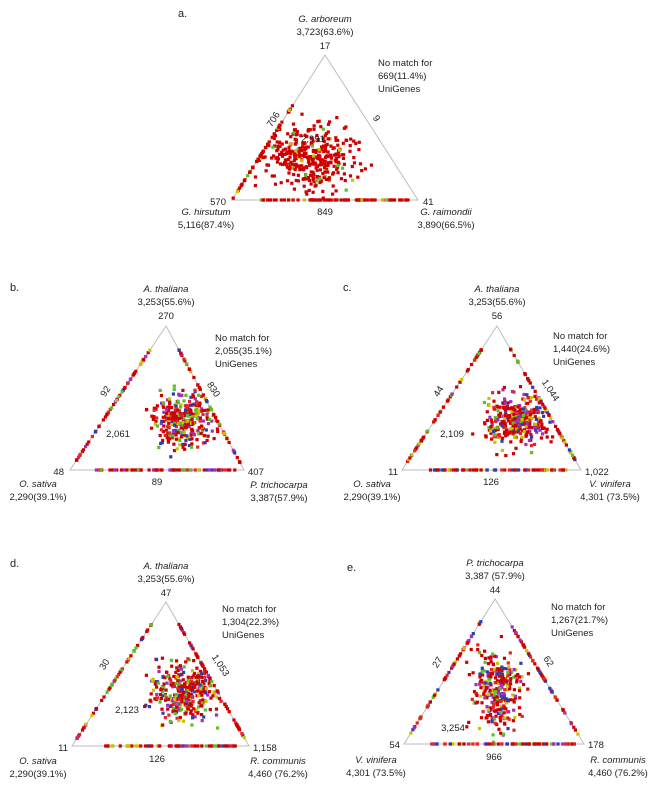  Describe the element at coordinates (453, 728) in the screenshot. I see `center-count: 3,254` at that location.